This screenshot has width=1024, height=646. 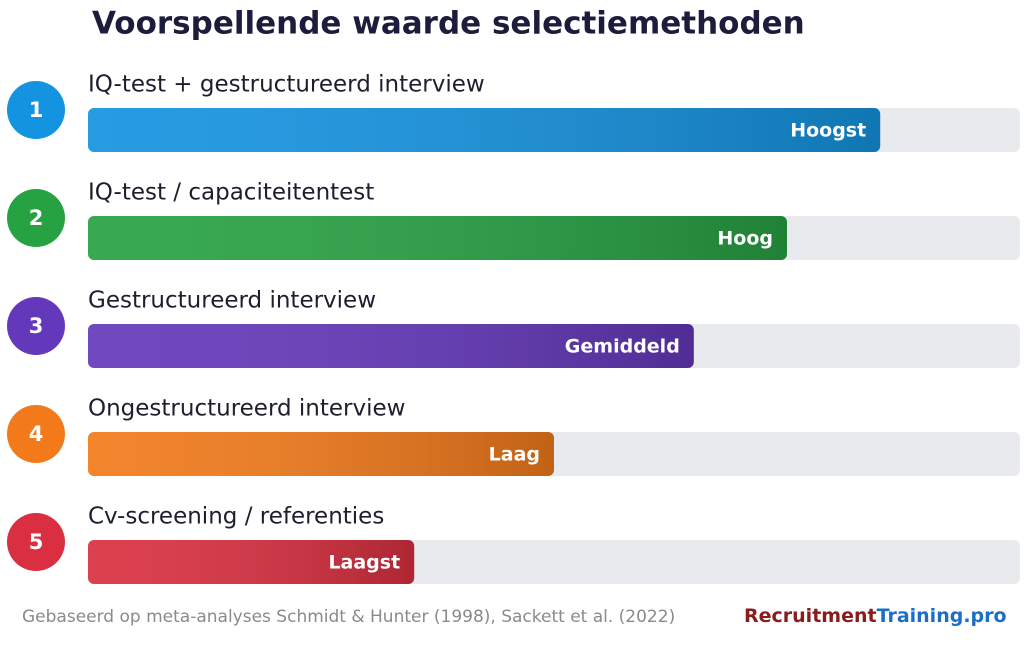 I want to click on rank-number: 3, so click(x=36, y=326).